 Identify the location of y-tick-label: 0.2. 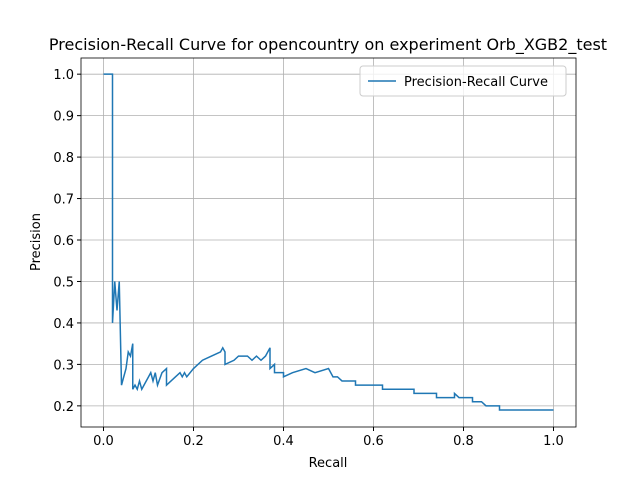
(63, 407).